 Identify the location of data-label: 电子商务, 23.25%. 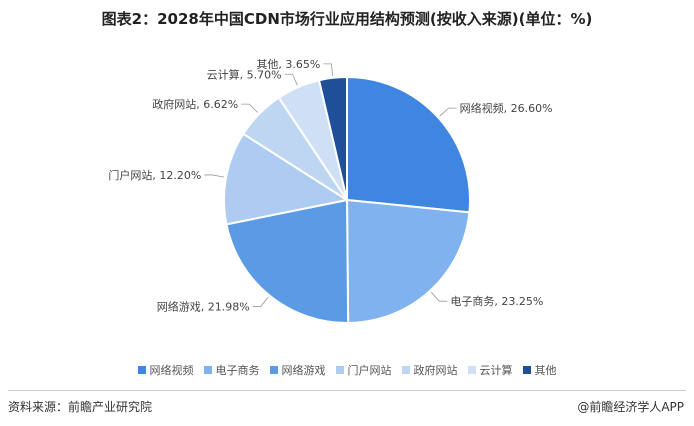
(496, 301).